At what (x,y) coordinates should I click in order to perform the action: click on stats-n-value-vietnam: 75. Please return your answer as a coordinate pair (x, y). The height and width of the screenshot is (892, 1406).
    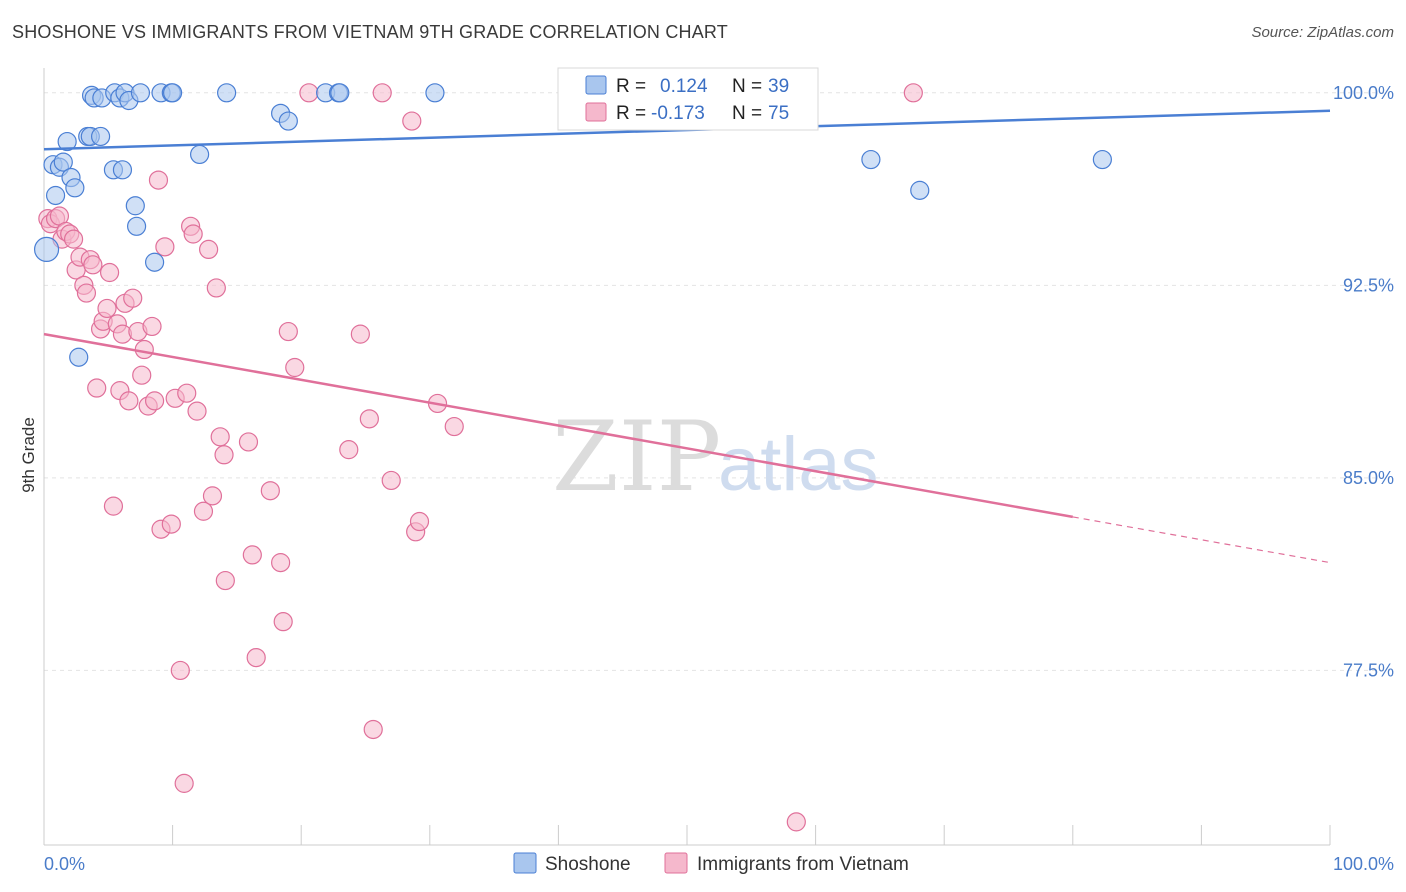
    Looking at the image, I should click on (778, 113).